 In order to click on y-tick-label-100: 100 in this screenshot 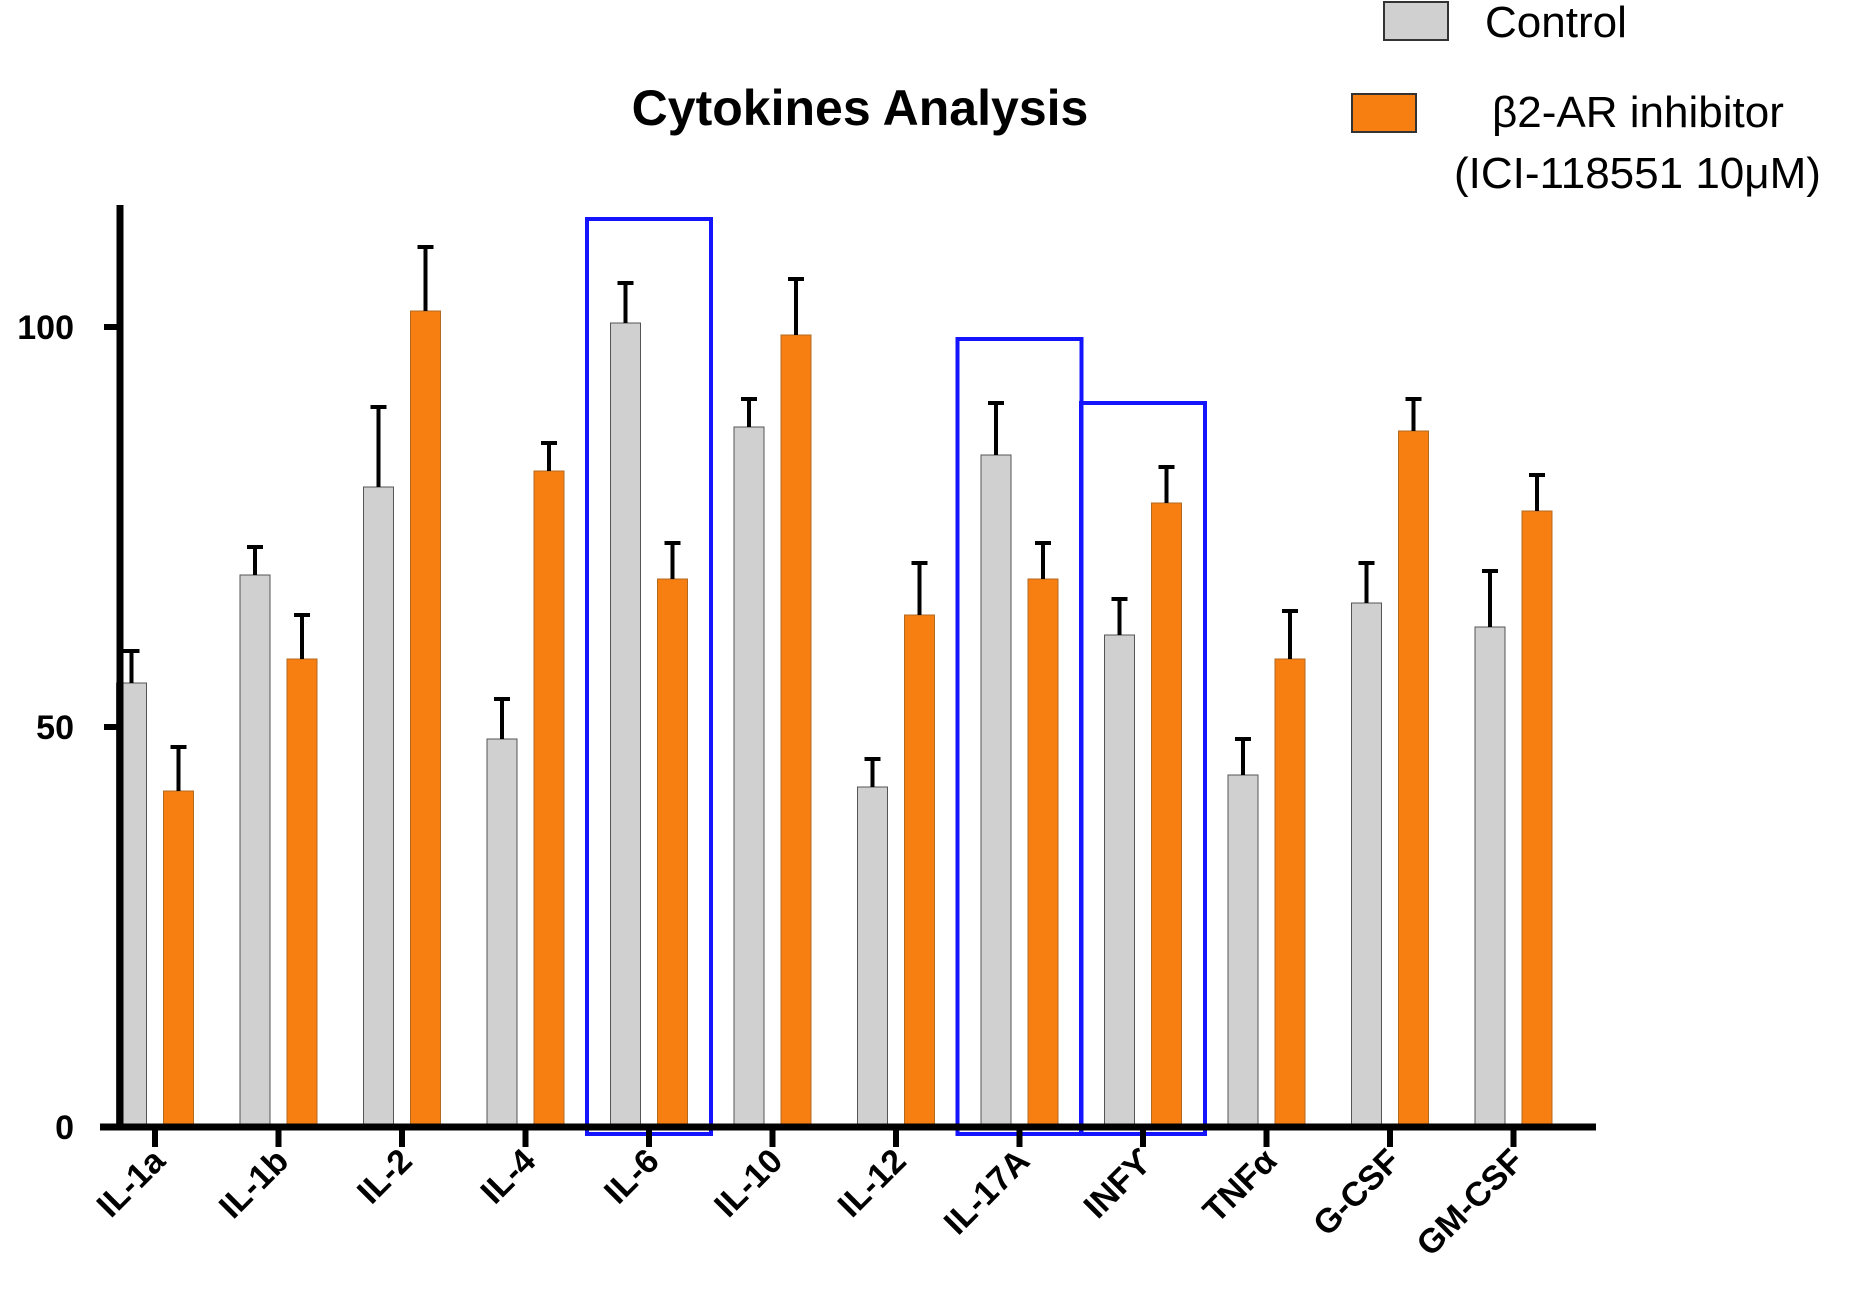, I will do `click(45, 328)`.